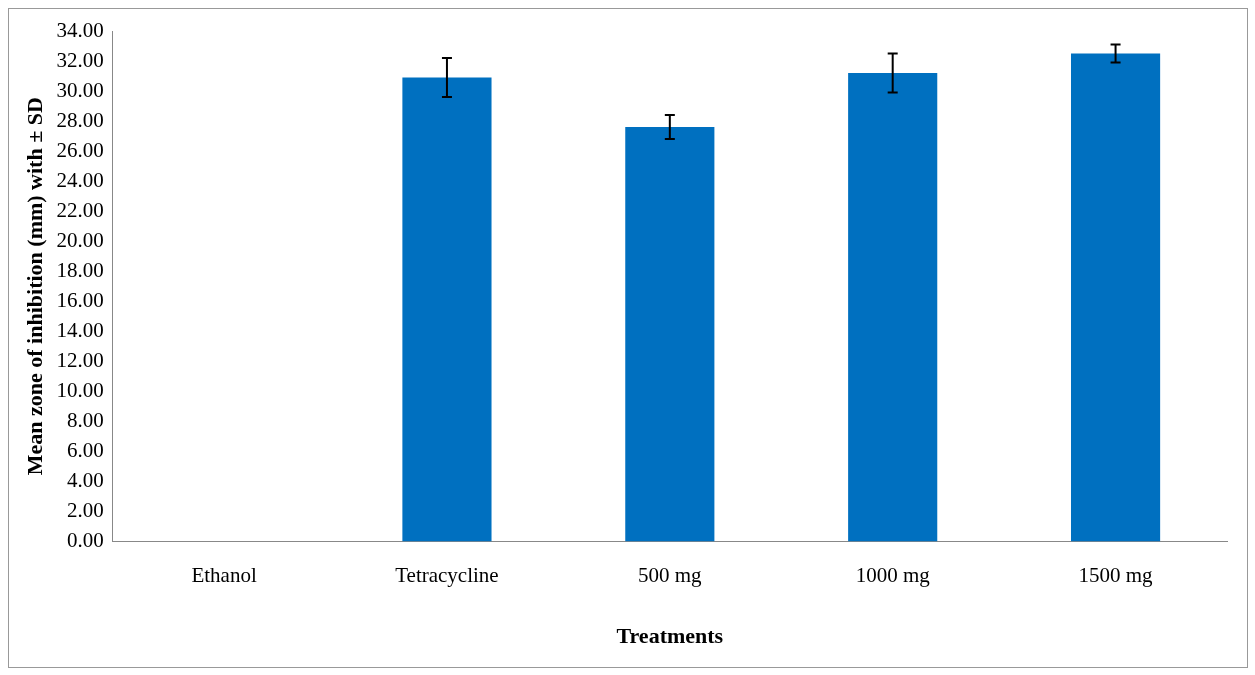 The height and width of the screenshot is (675, 1255). Describe the element at coordinates (85, 479) in the screenshot. I see `y-tick-label: 4.00` at that location.